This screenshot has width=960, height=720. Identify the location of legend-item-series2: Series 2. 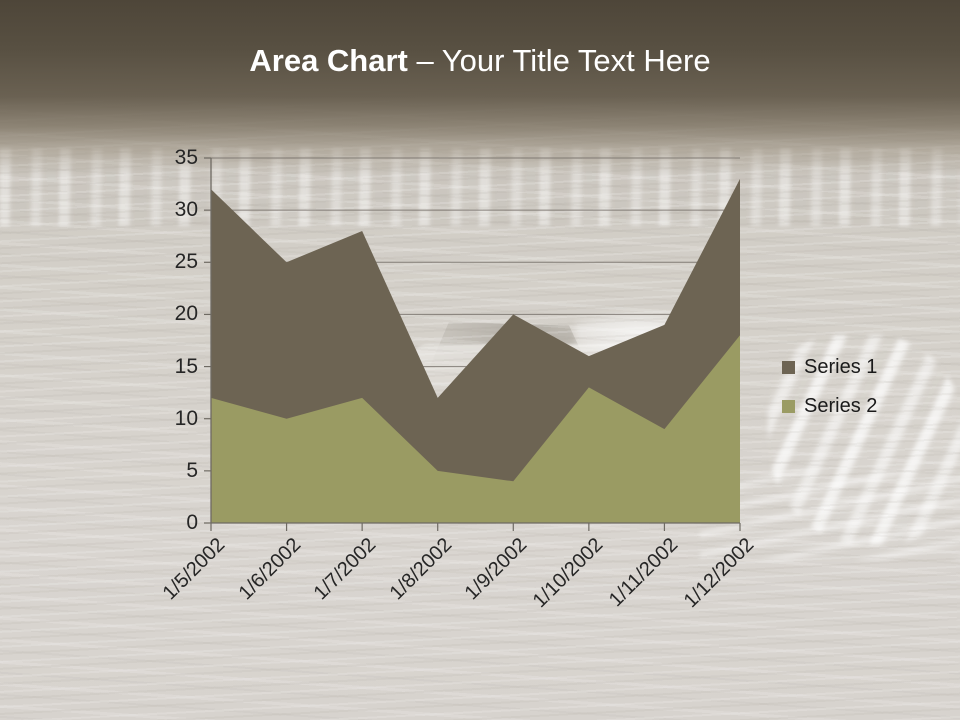
(829, 406).